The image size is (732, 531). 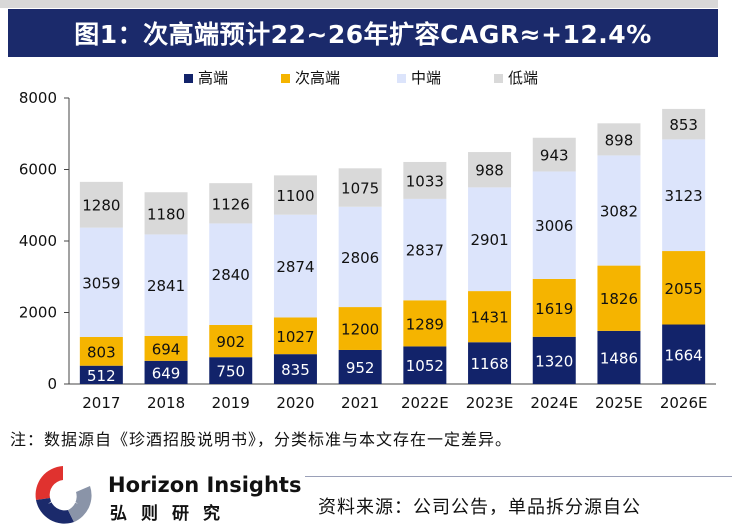 I want to click on data-label: 898, so click(x=619, y=140).